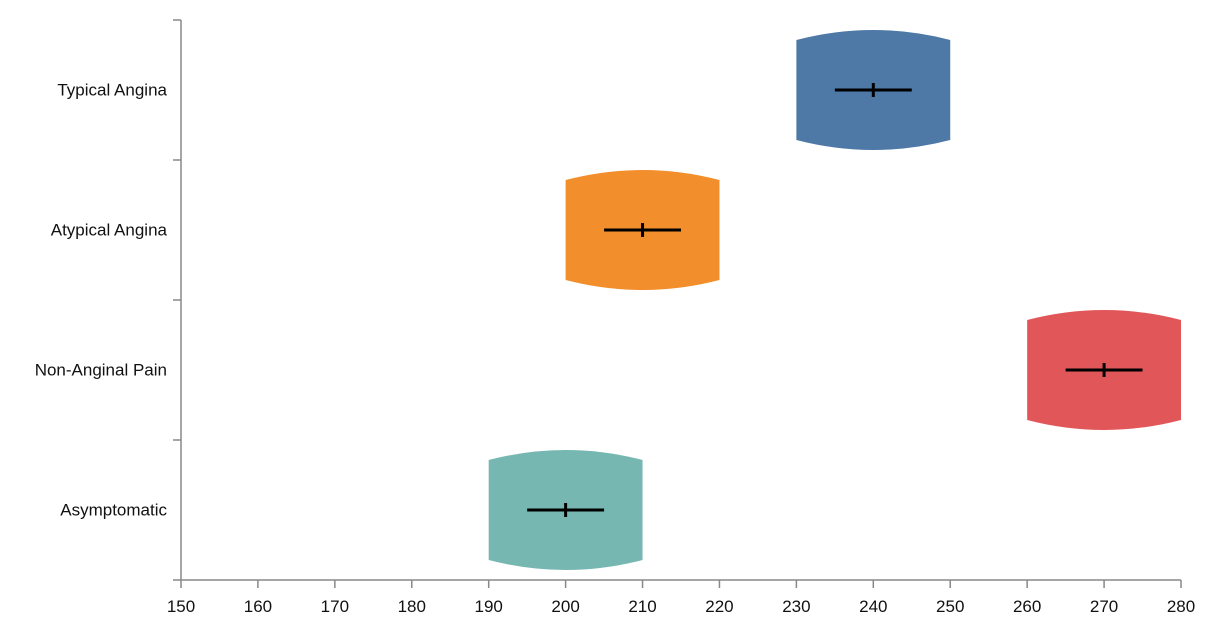  What do you see at coordinates (258, 606) in the screenshot?
I see `x-tick-label: 160` at bounding box center [258, 606].